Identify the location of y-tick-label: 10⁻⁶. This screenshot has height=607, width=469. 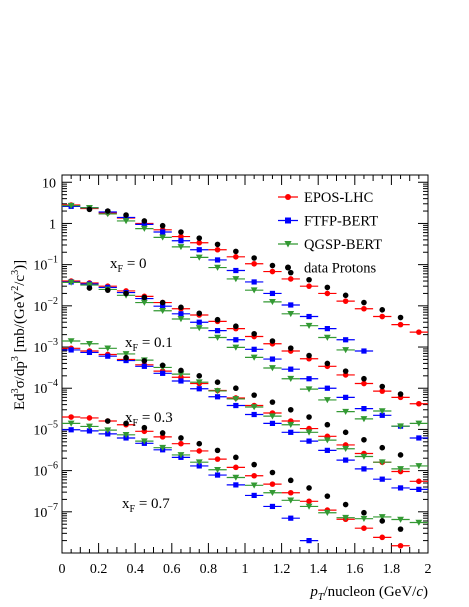
(45, 470).